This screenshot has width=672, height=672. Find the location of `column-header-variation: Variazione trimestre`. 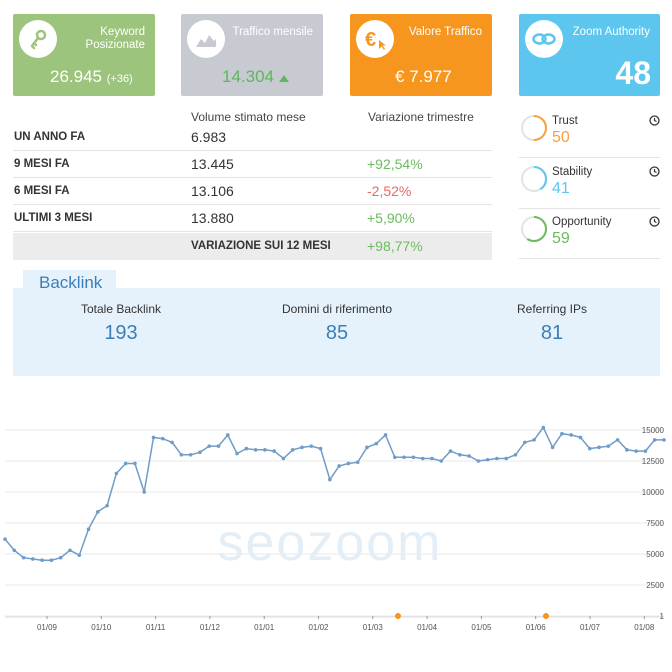

column-header-variation: Variazione trimestre is located at coordinates (421, 117).